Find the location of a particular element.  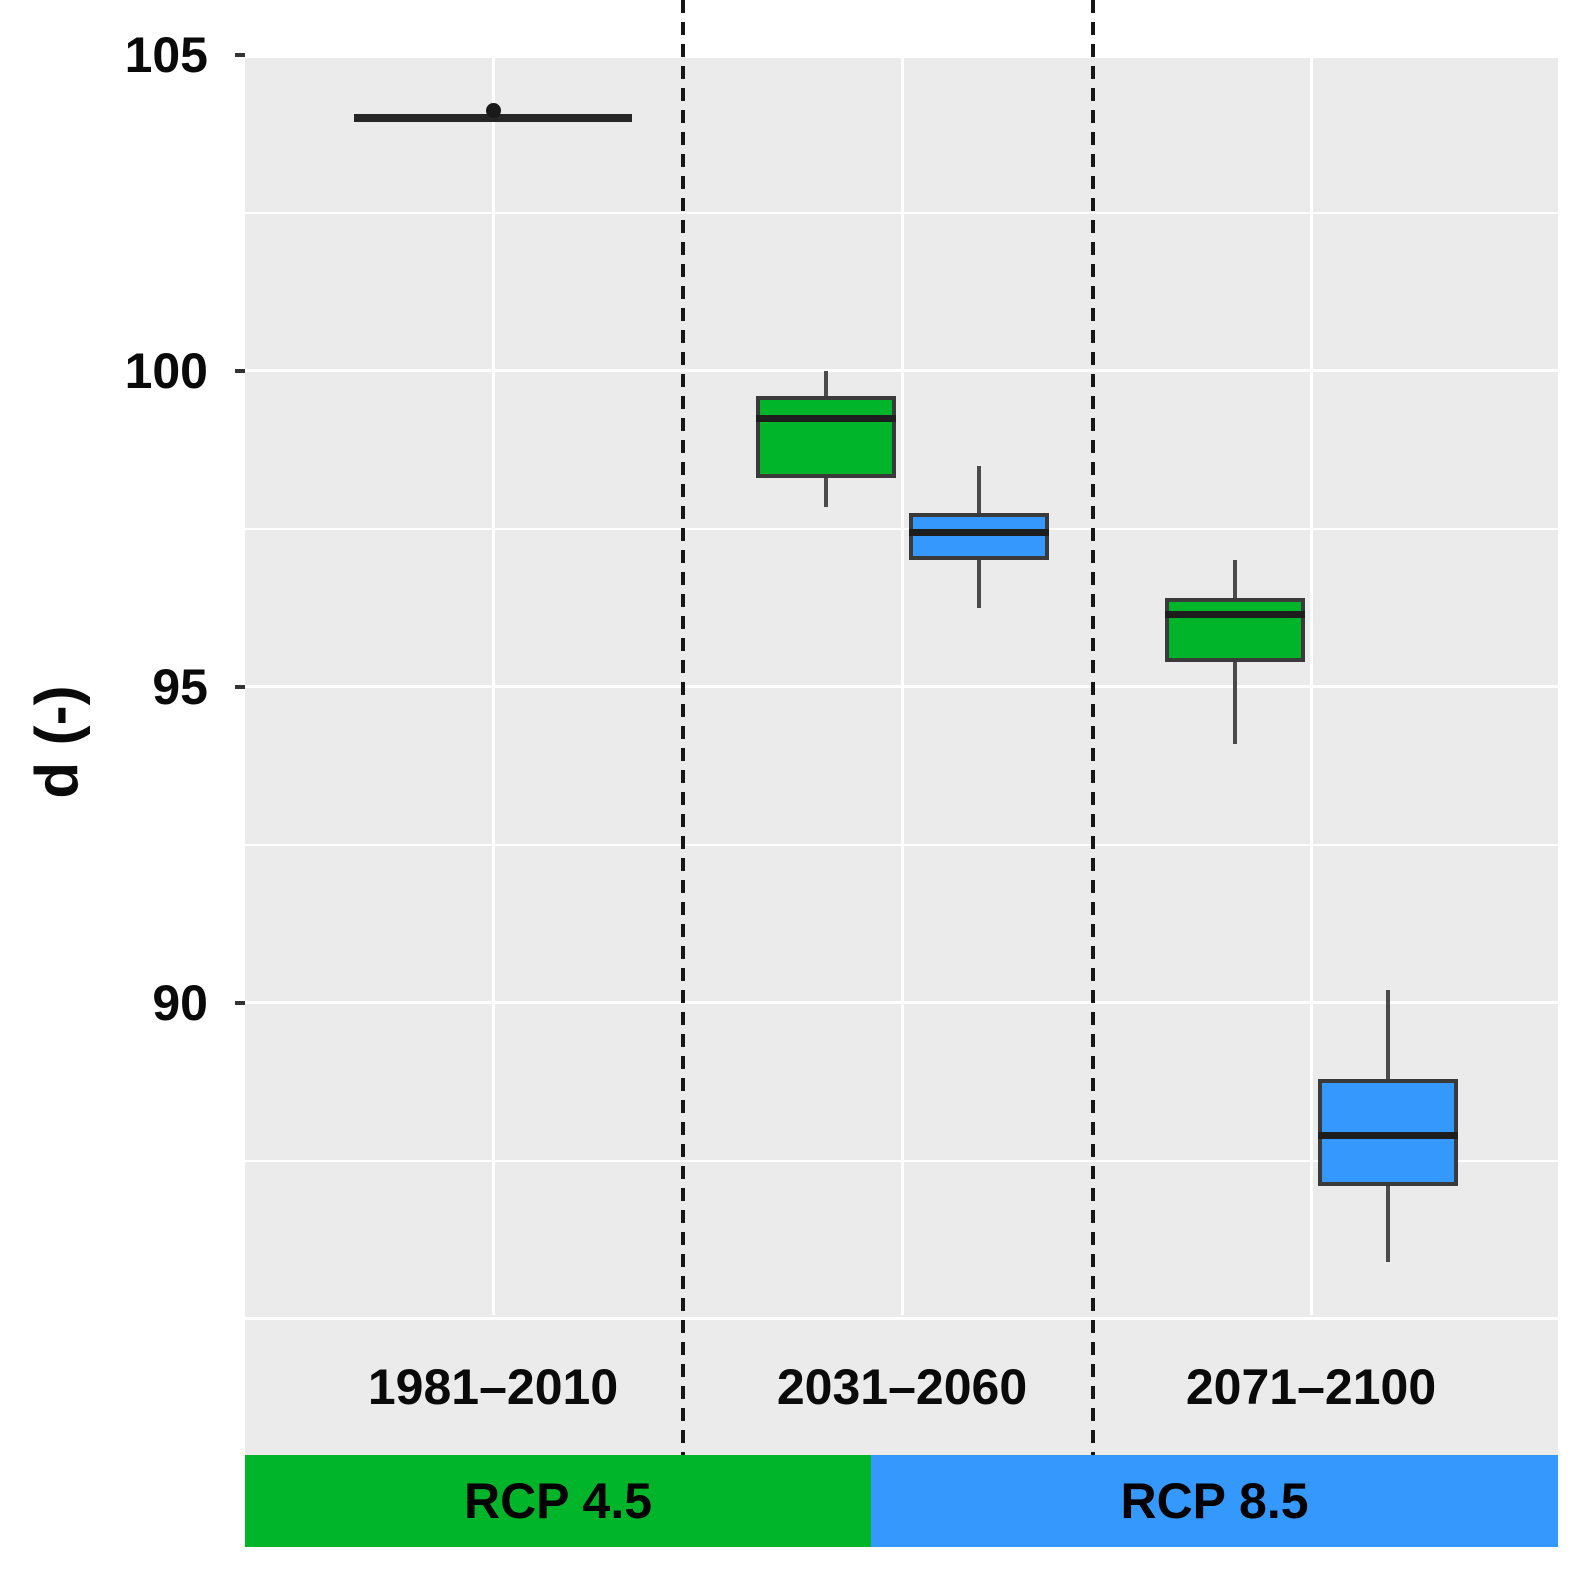

x-period-label: 2031–2060 is located at coordinates (902, 1387).